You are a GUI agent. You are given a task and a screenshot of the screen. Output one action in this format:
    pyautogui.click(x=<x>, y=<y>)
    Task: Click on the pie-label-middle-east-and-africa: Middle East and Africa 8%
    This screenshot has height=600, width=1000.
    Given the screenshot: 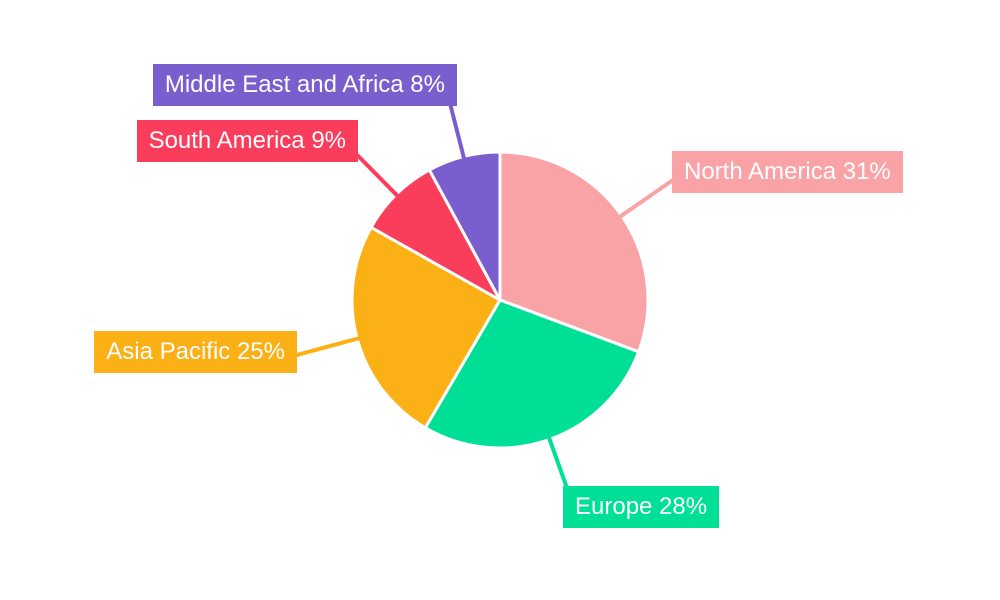 What is the action you would take?
    pyautogui.click(x=304, y=85)
    